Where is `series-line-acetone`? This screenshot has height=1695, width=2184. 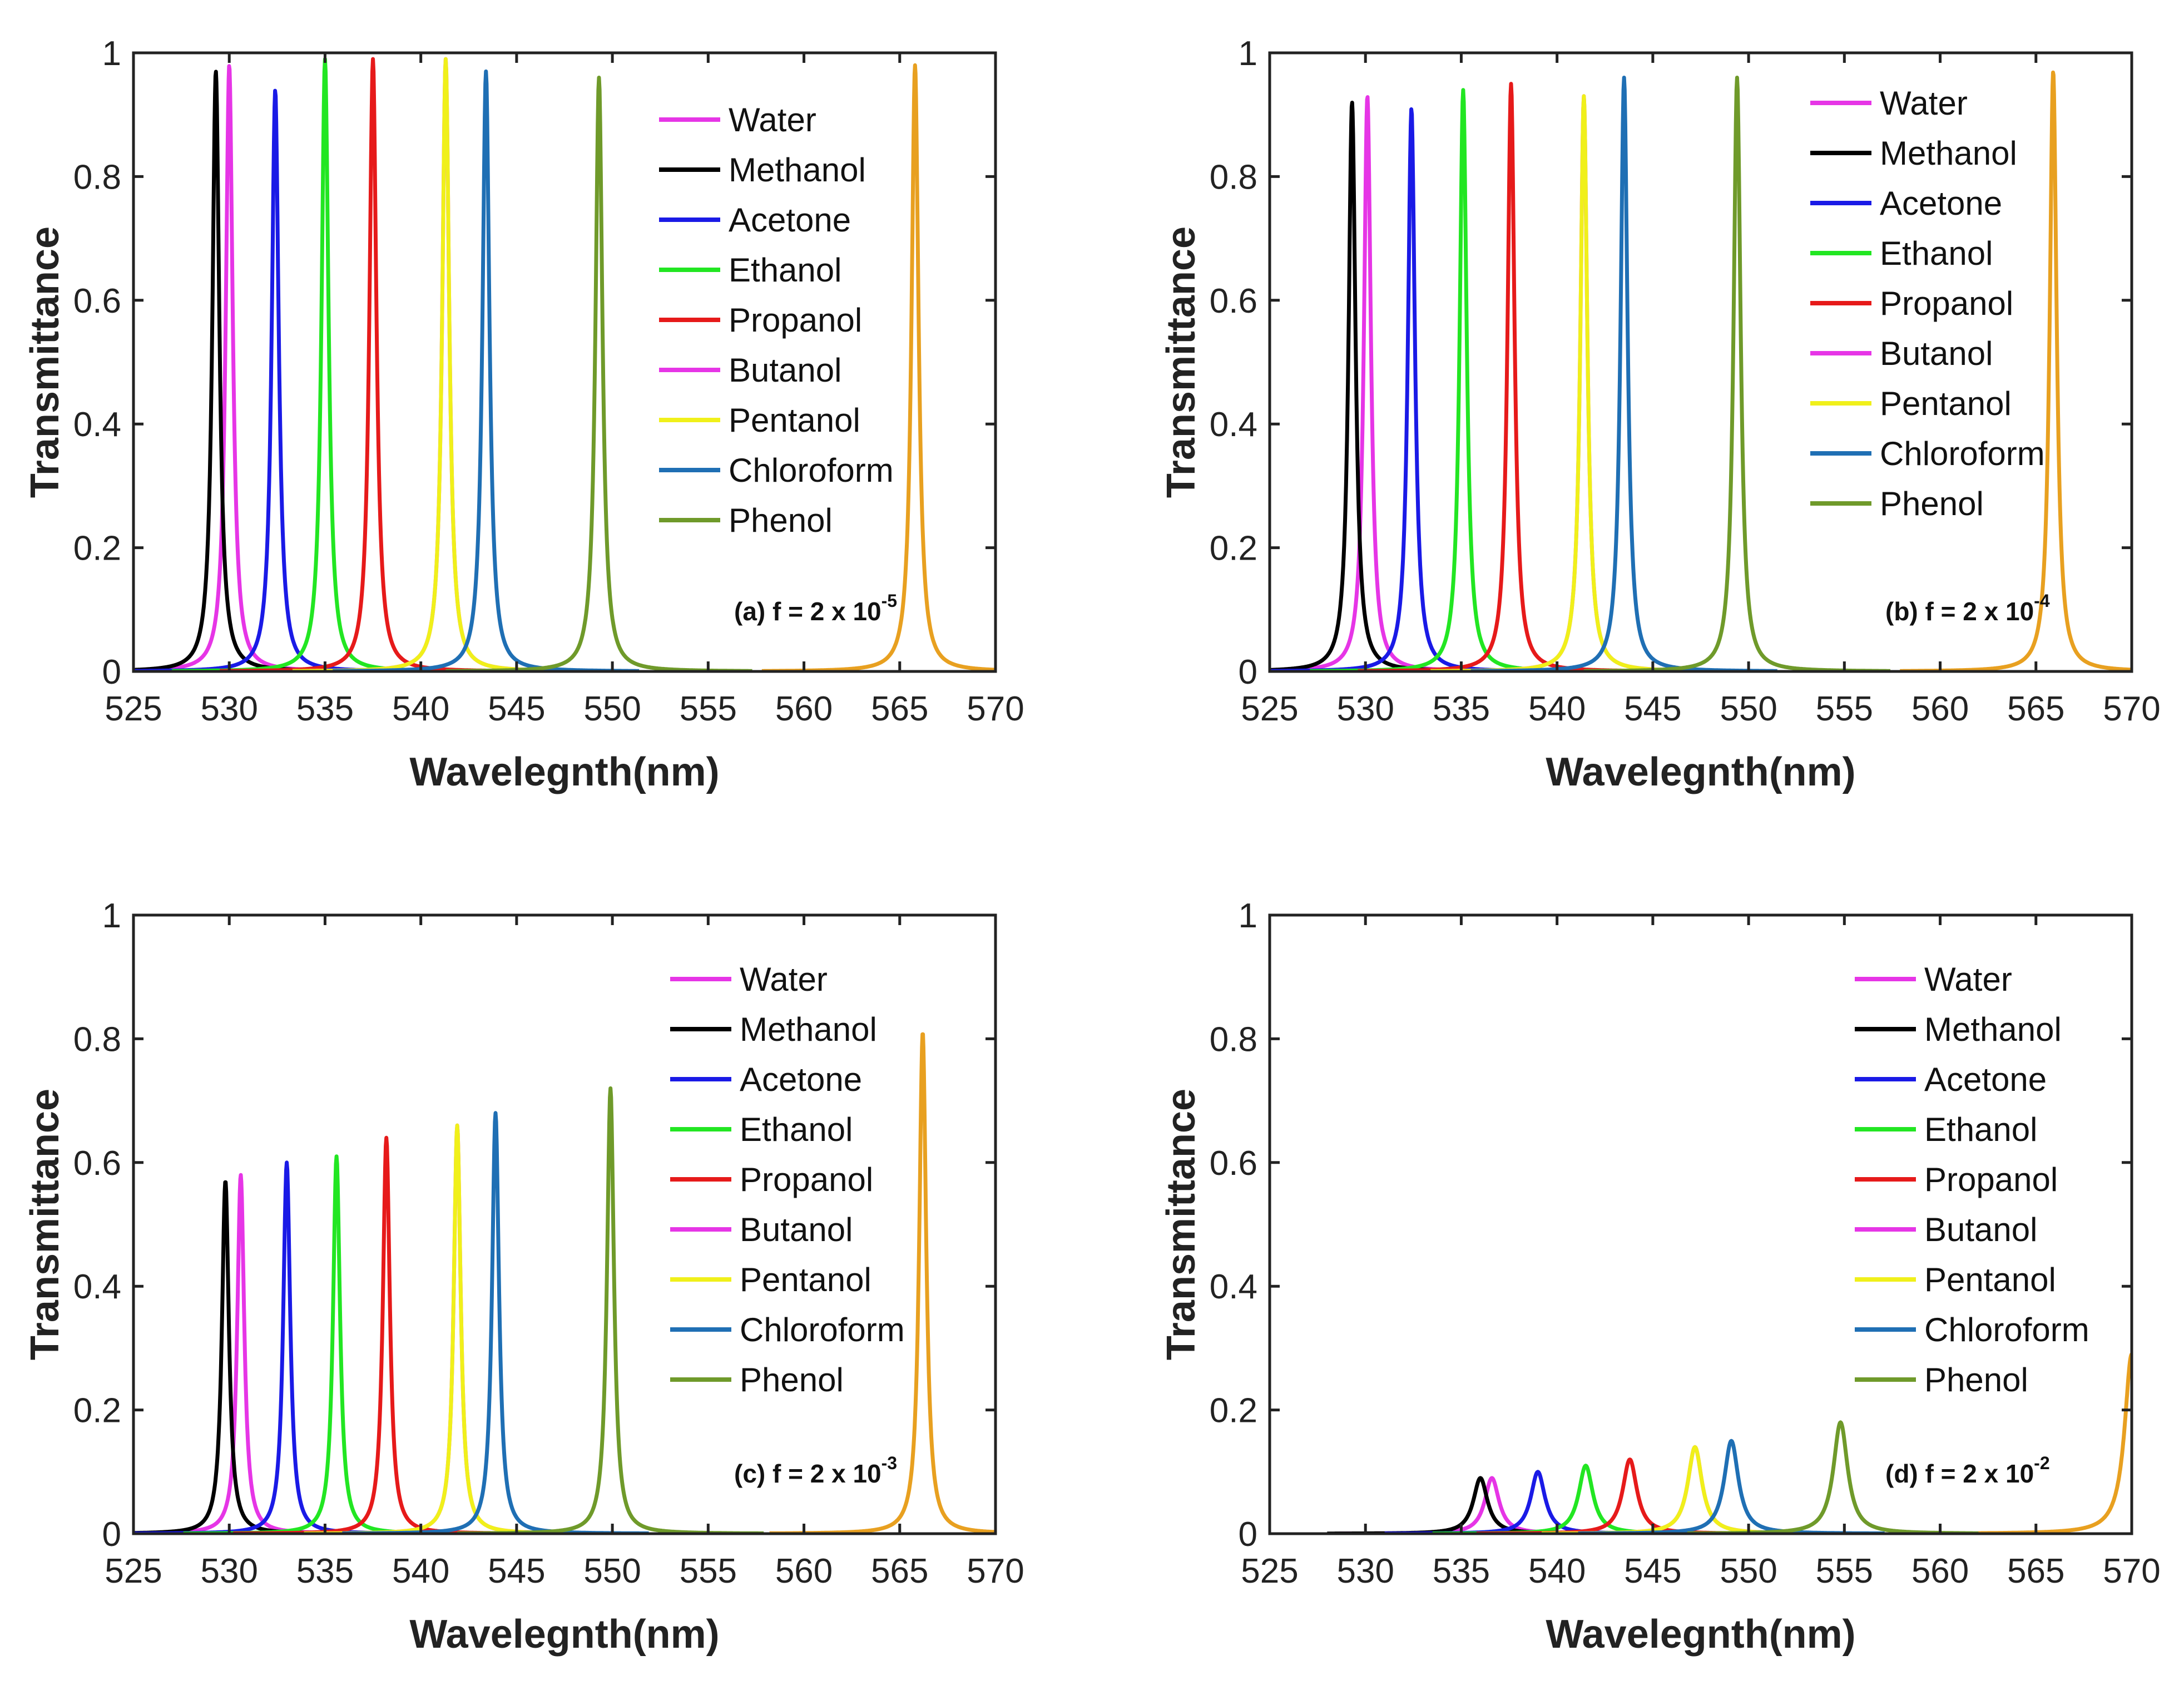 series-line-acetone is located at coordinates (1538, 1502).